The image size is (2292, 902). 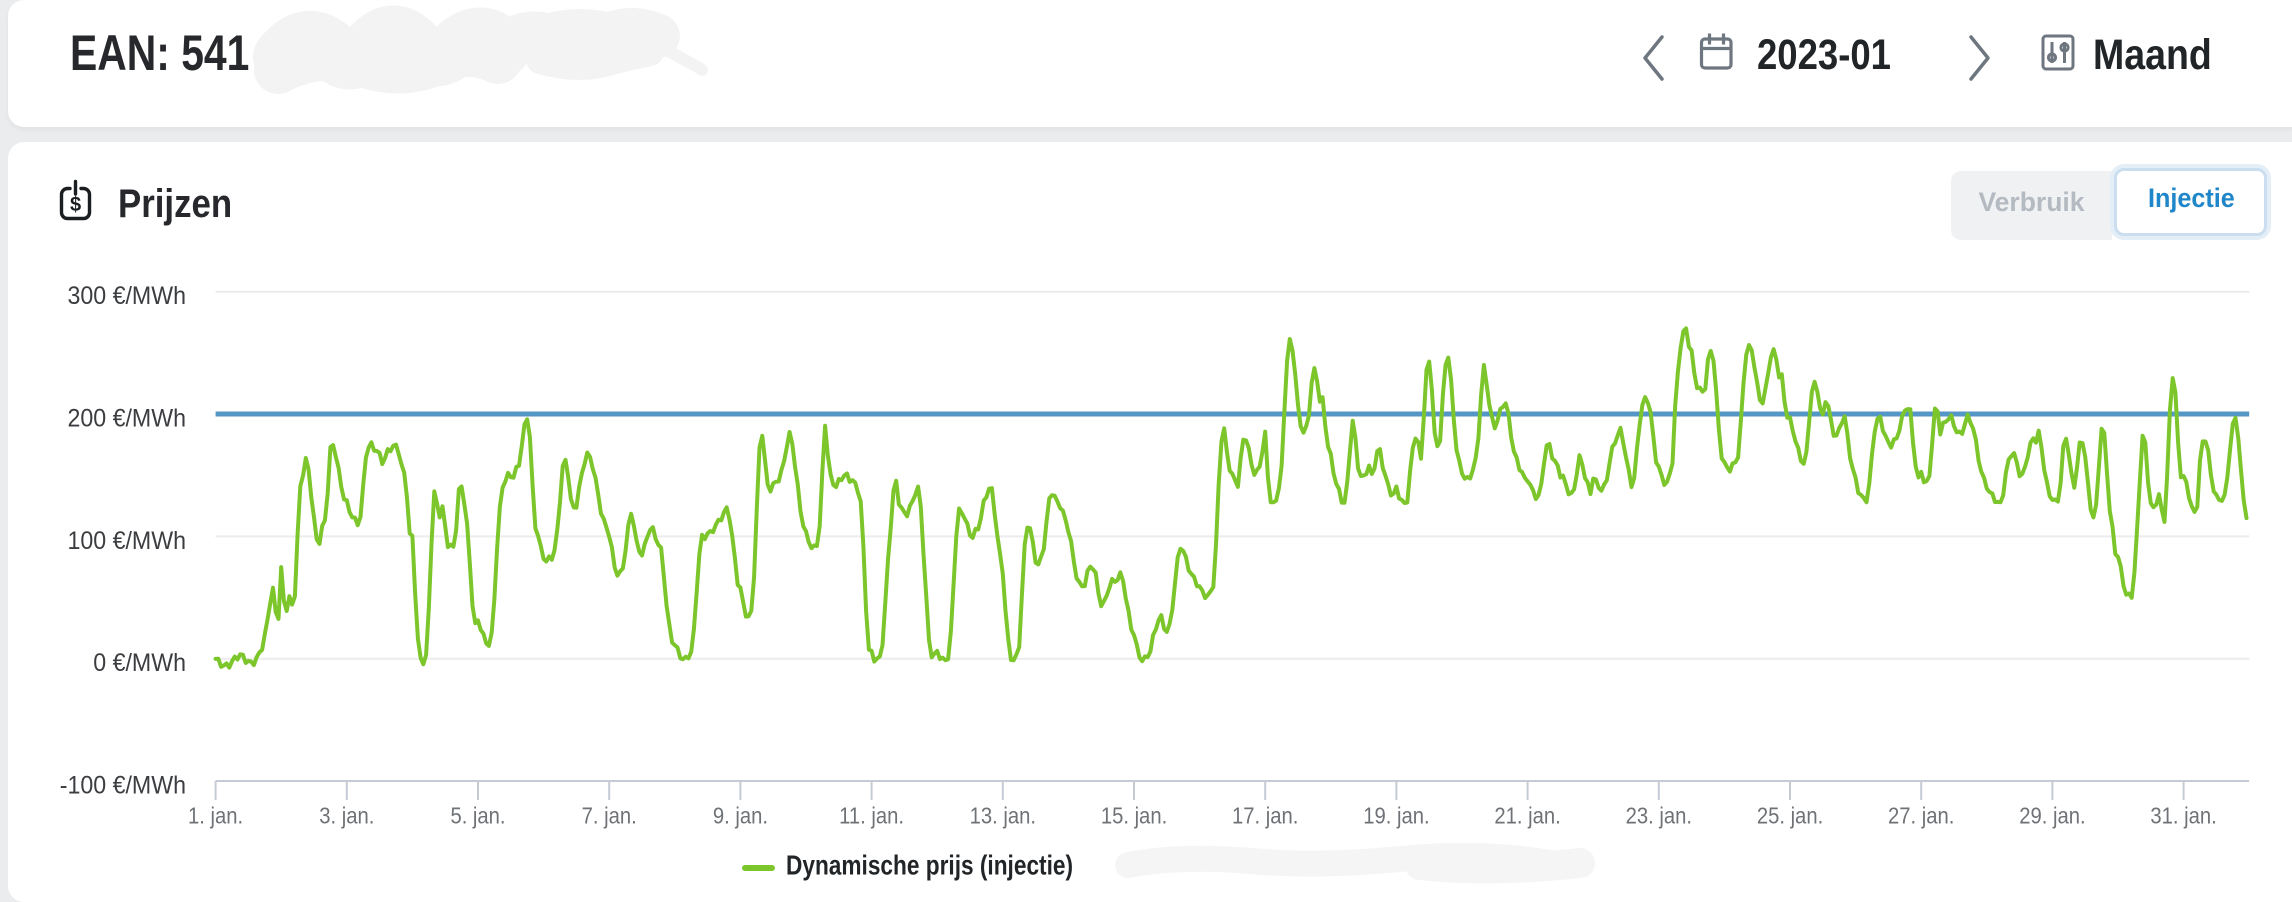 I want to click on svg-text: 5. jan., so click(x=477, y=815).